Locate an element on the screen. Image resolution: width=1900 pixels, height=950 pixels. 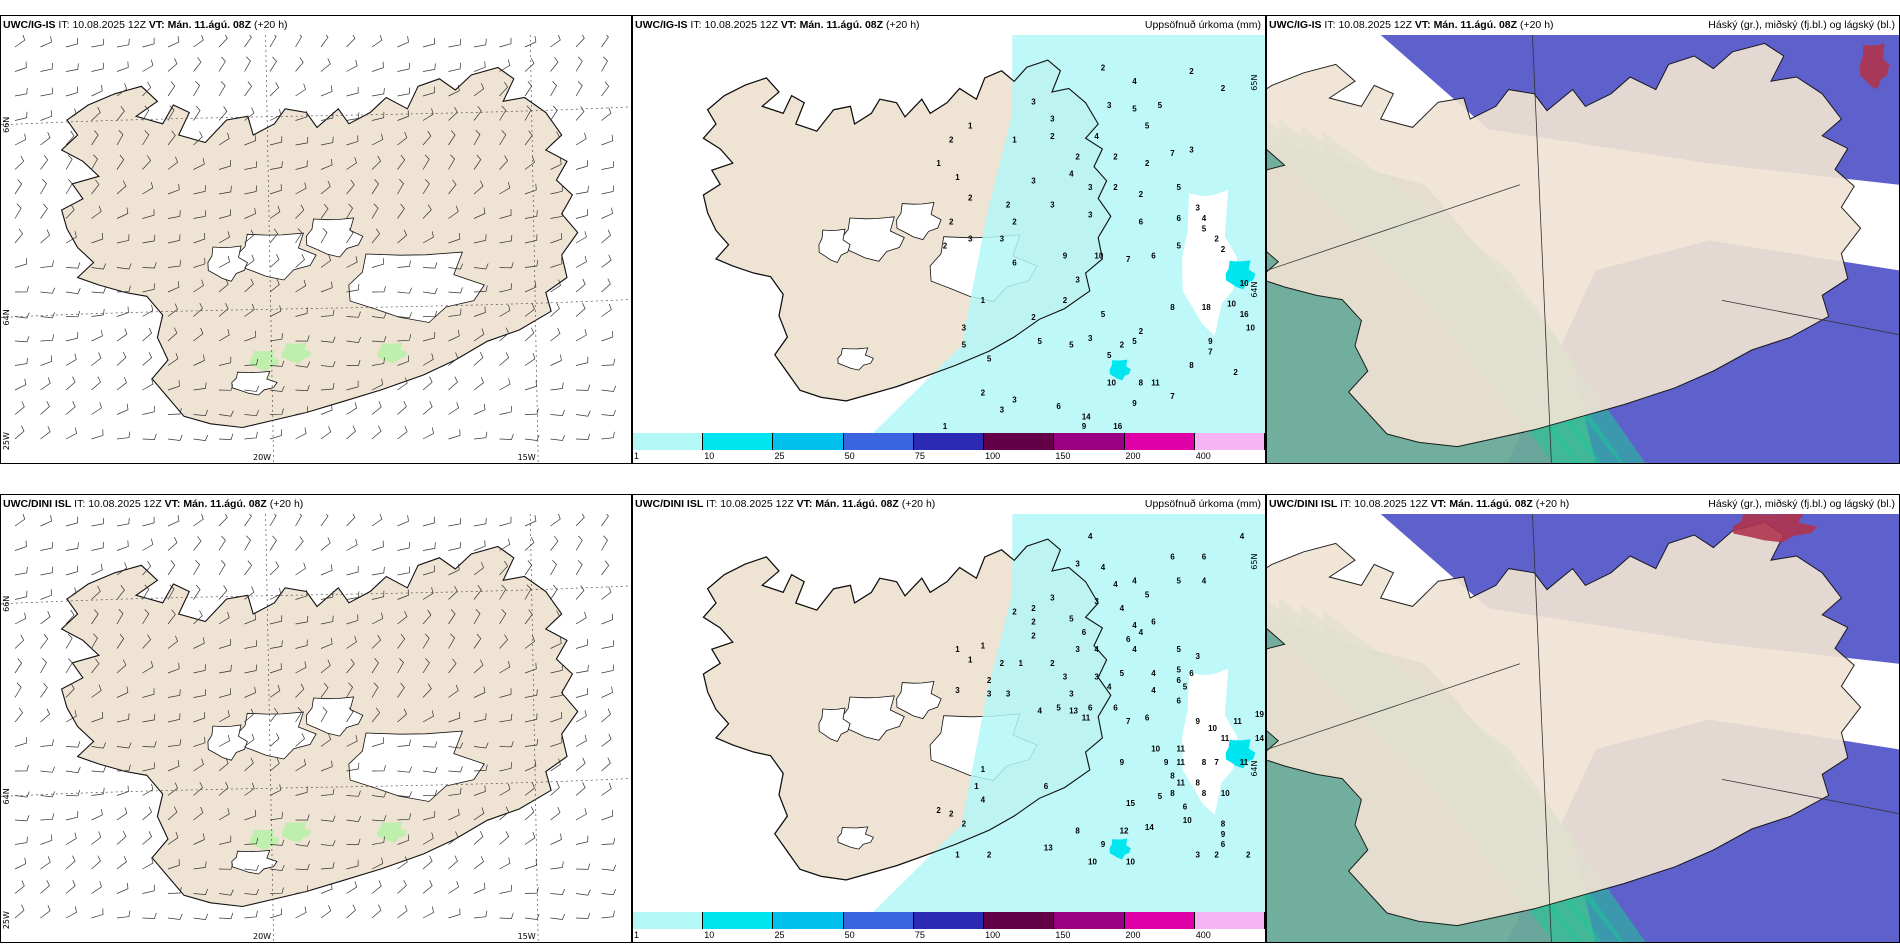
colorbar-swatch is located at coordinates (878, 441).